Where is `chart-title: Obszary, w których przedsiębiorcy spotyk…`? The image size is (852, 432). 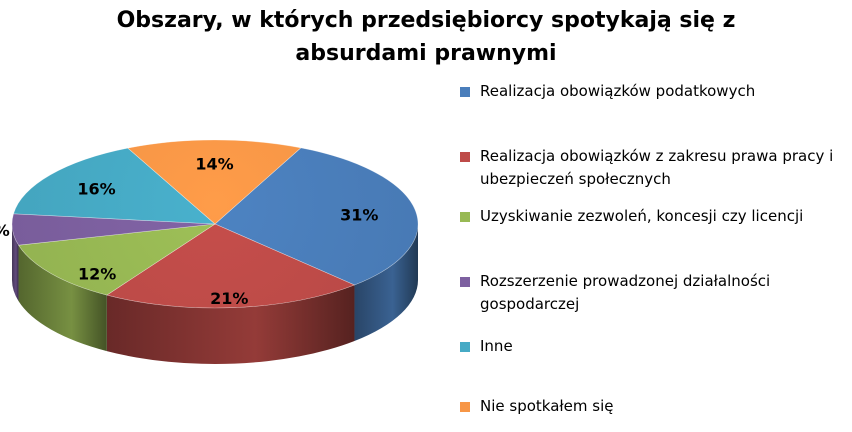
chart-title: Obszary, w których przedsiębiorcy spotyk… is located at coordinates (426, 37).